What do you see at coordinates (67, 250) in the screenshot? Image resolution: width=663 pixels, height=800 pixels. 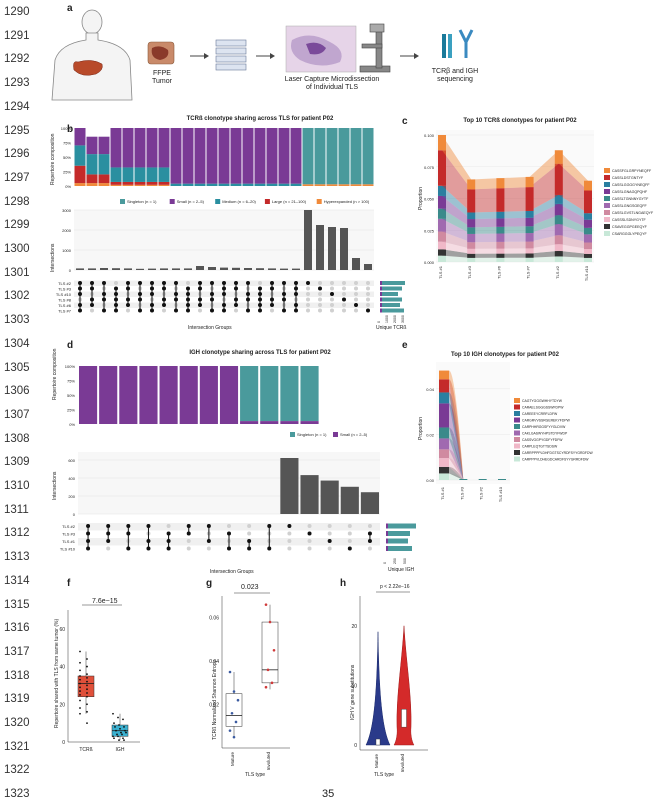 I see `int-tick: 1000` at bounding box center [67, 250].